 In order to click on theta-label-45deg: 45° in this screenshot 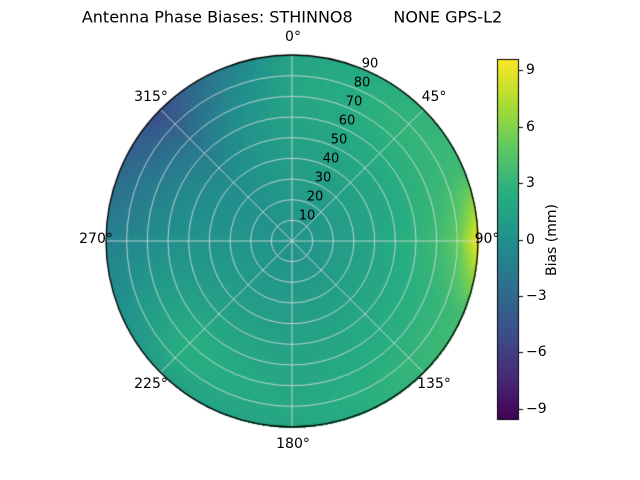, I will do `click(434, 97)`.